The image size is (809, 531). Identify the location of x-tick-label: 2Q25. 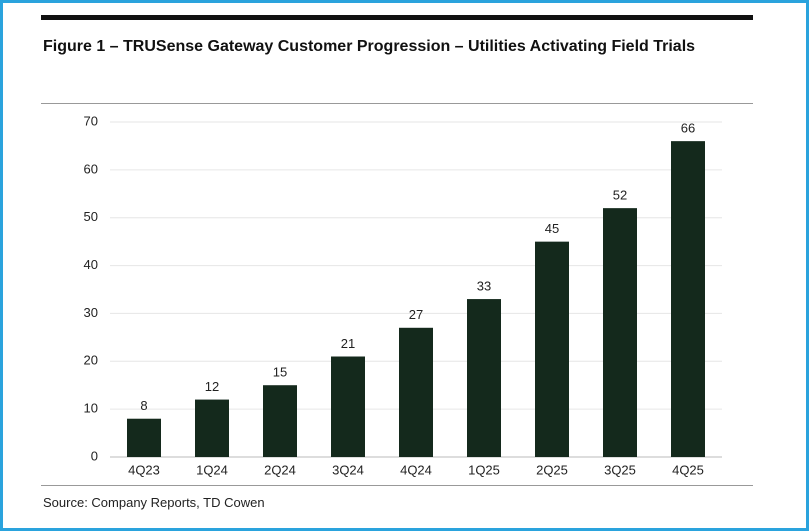
(552, 469).